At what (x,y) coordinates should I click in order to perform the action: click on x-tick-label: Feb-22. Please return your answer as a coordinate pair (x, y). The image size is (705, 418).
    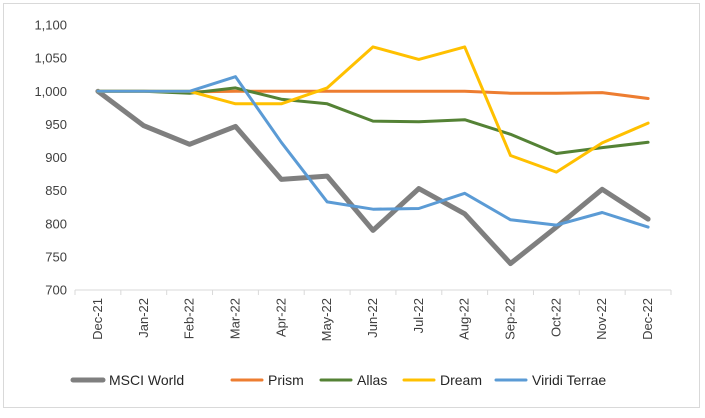
    Looking at the image, I should click on (189, 318).